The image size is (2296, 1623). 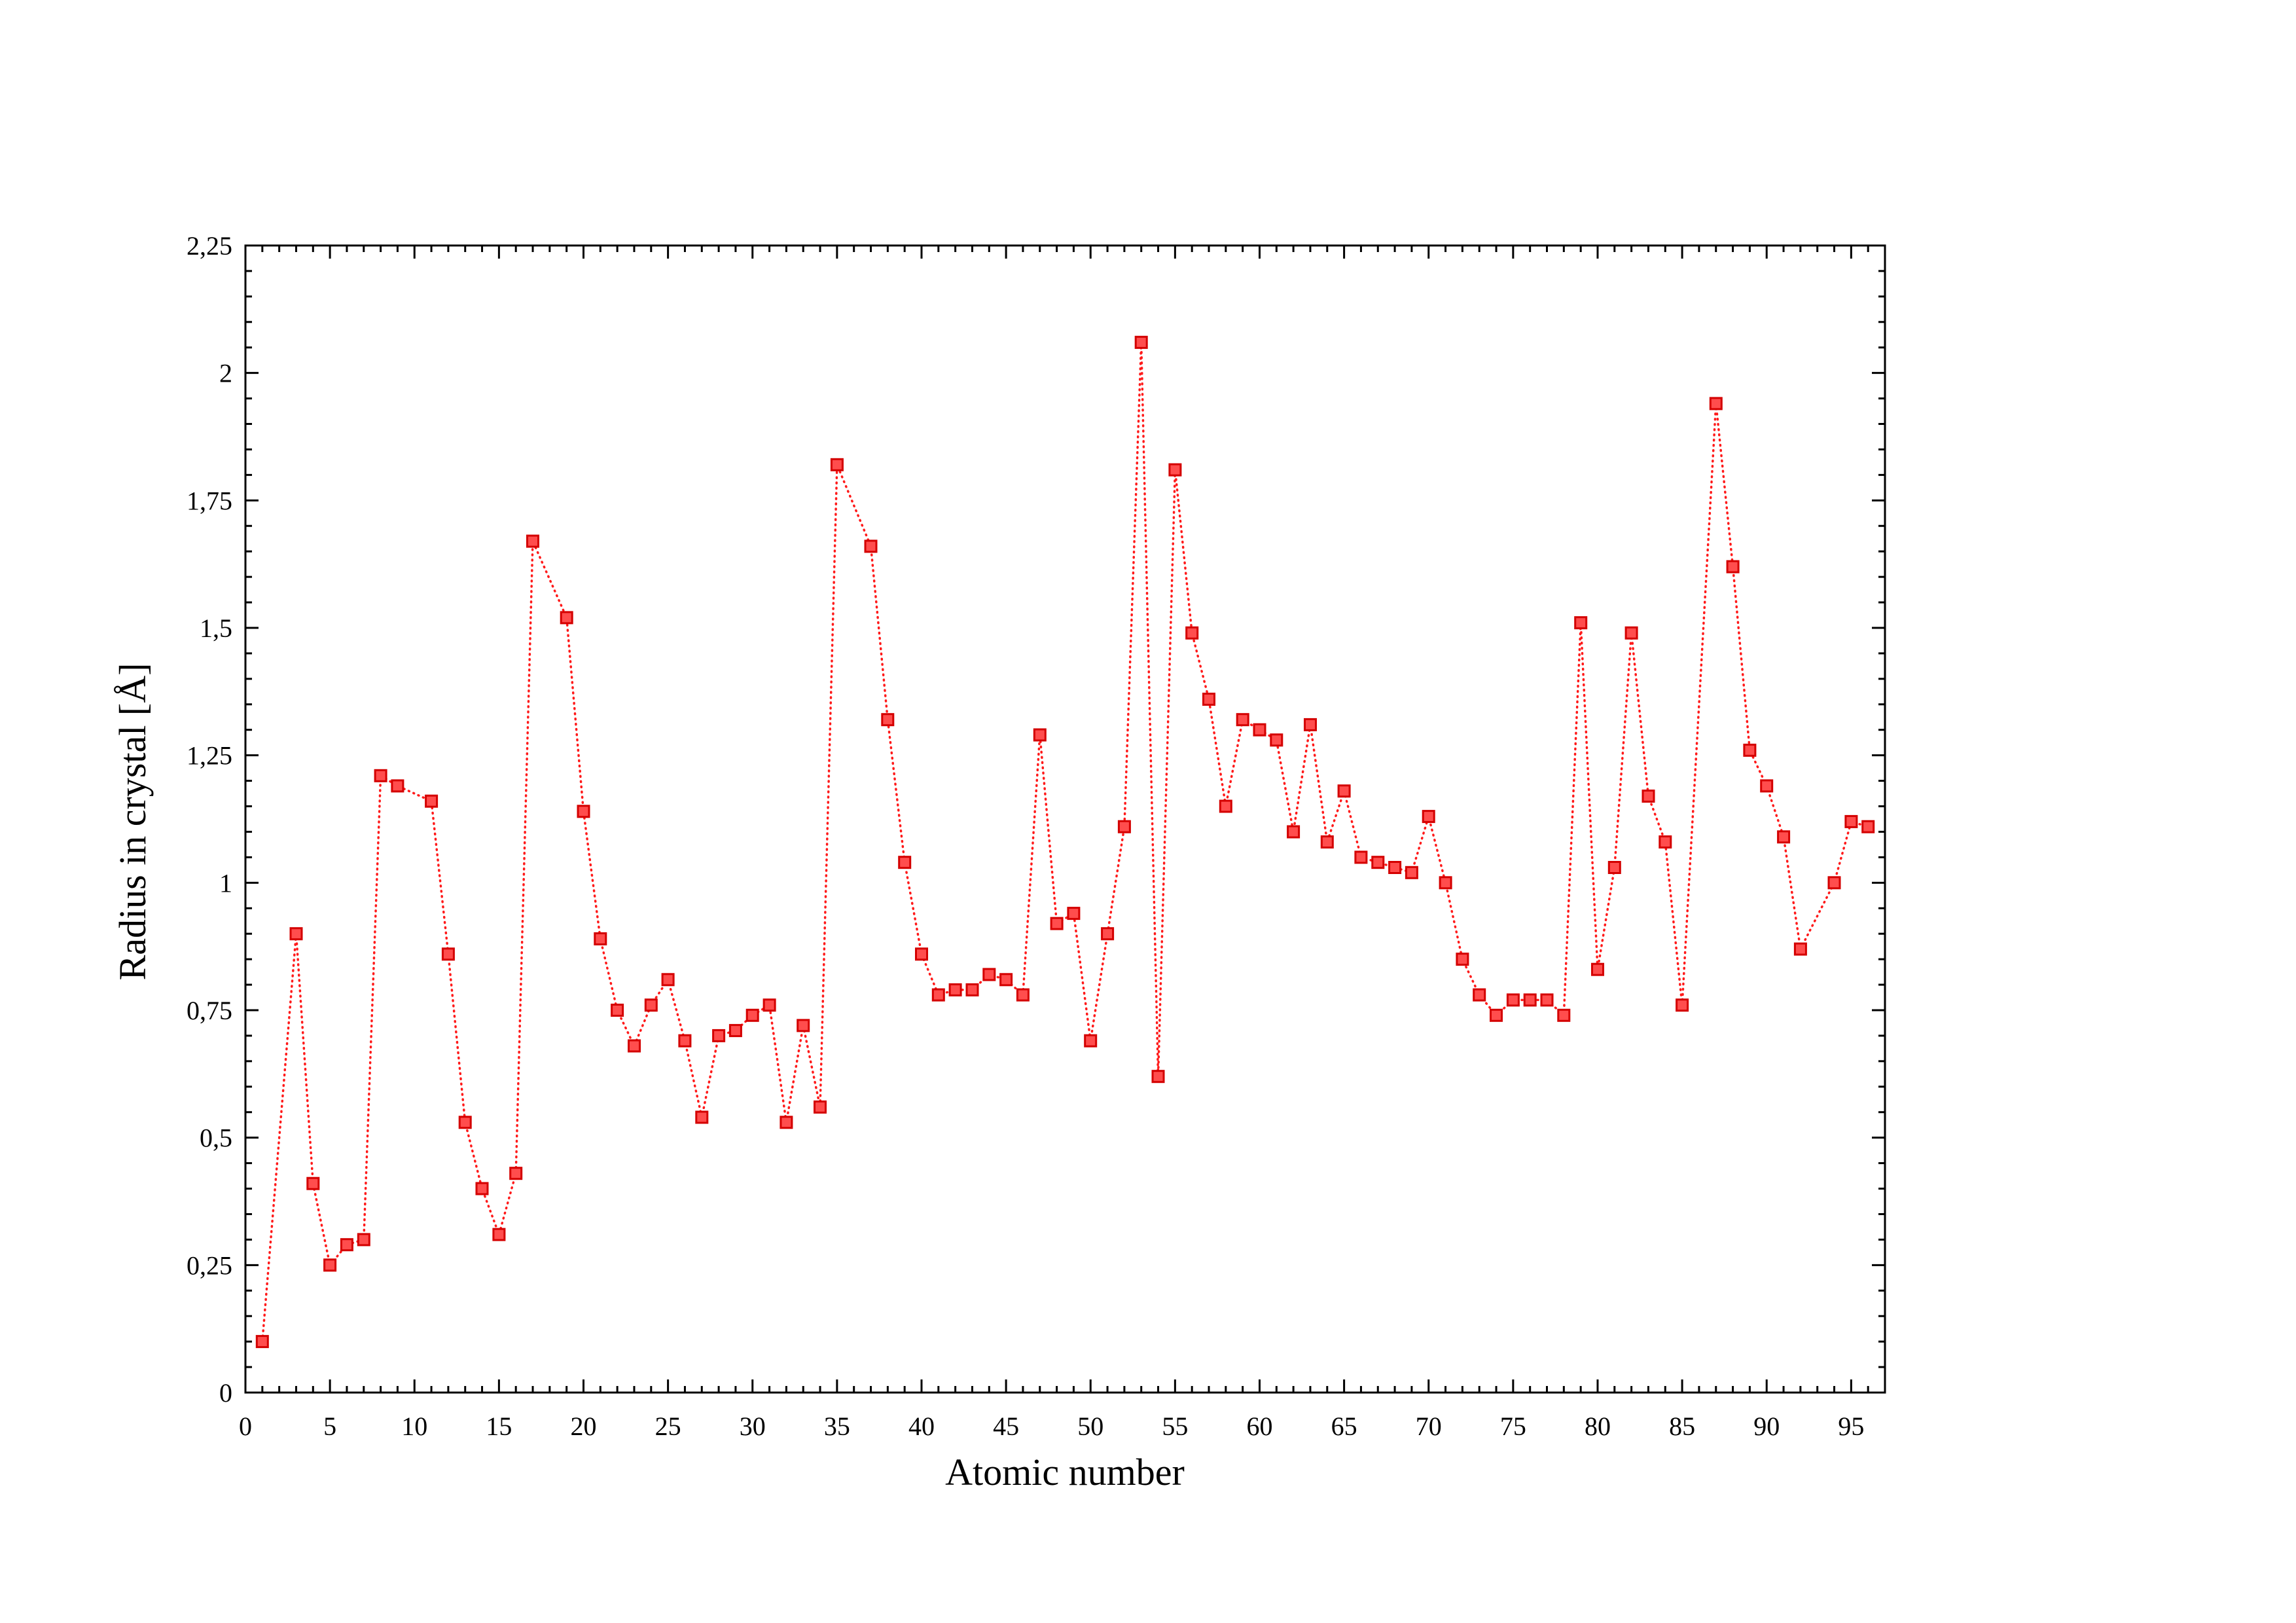 I want to click on x-tick-label: 15, so click(x=499, y=1426).